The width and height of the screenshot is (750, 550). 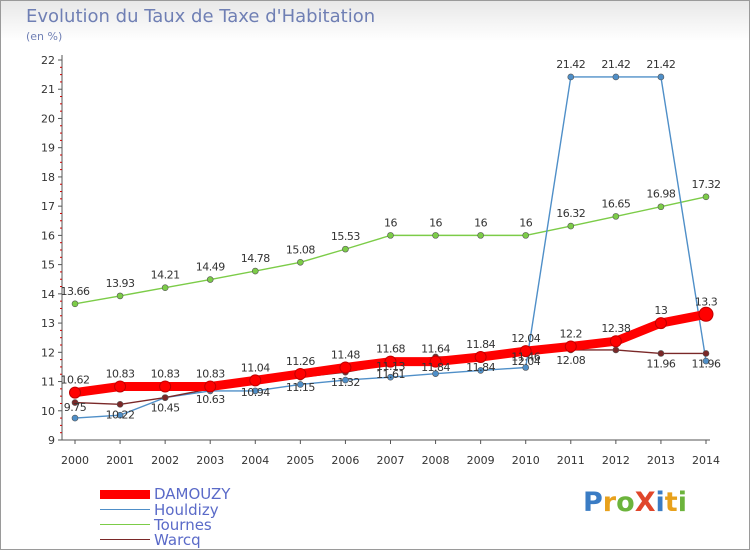 I want to click on y-tick-label: 16, so click(x=48, y=235).